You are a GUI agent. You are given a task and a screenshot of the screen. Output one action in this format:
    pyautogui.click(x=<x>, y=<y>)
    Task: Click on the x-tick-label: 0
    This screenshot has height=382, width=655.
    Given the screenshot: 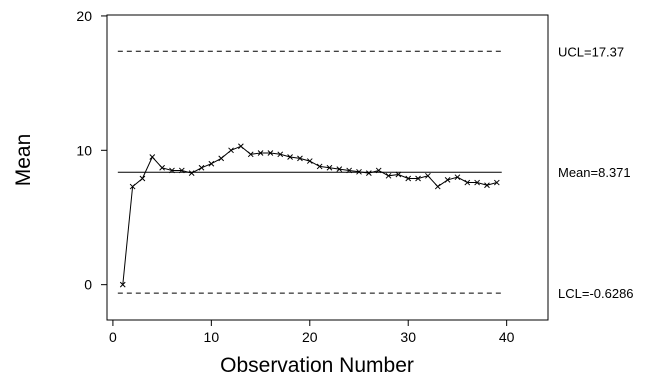 What is the action you would take?
    pyautogui.click(x=113, y=337)
    